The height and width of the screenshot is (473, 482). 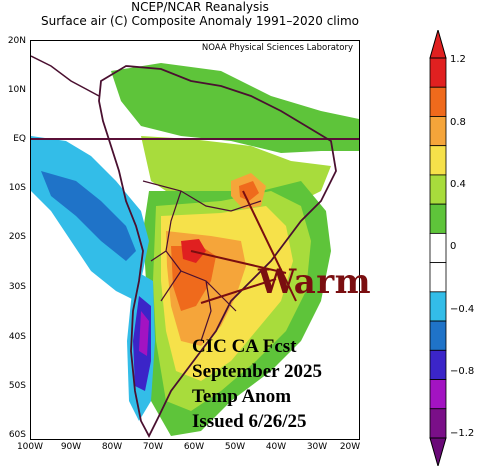 I want to click on red-spot-brazil, so click(x=249, y=191).